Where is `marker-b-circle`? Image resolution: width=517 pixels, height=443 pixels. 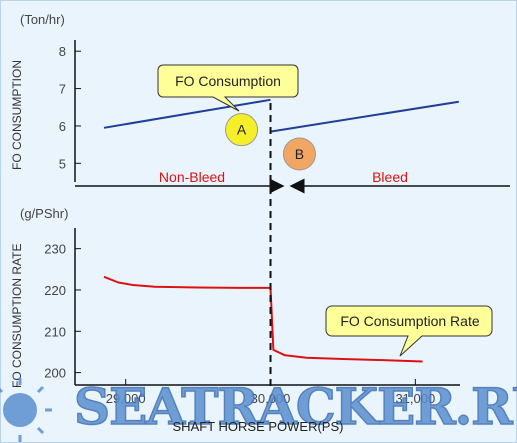 marker-b-circle is located at coordinates (299, 154).